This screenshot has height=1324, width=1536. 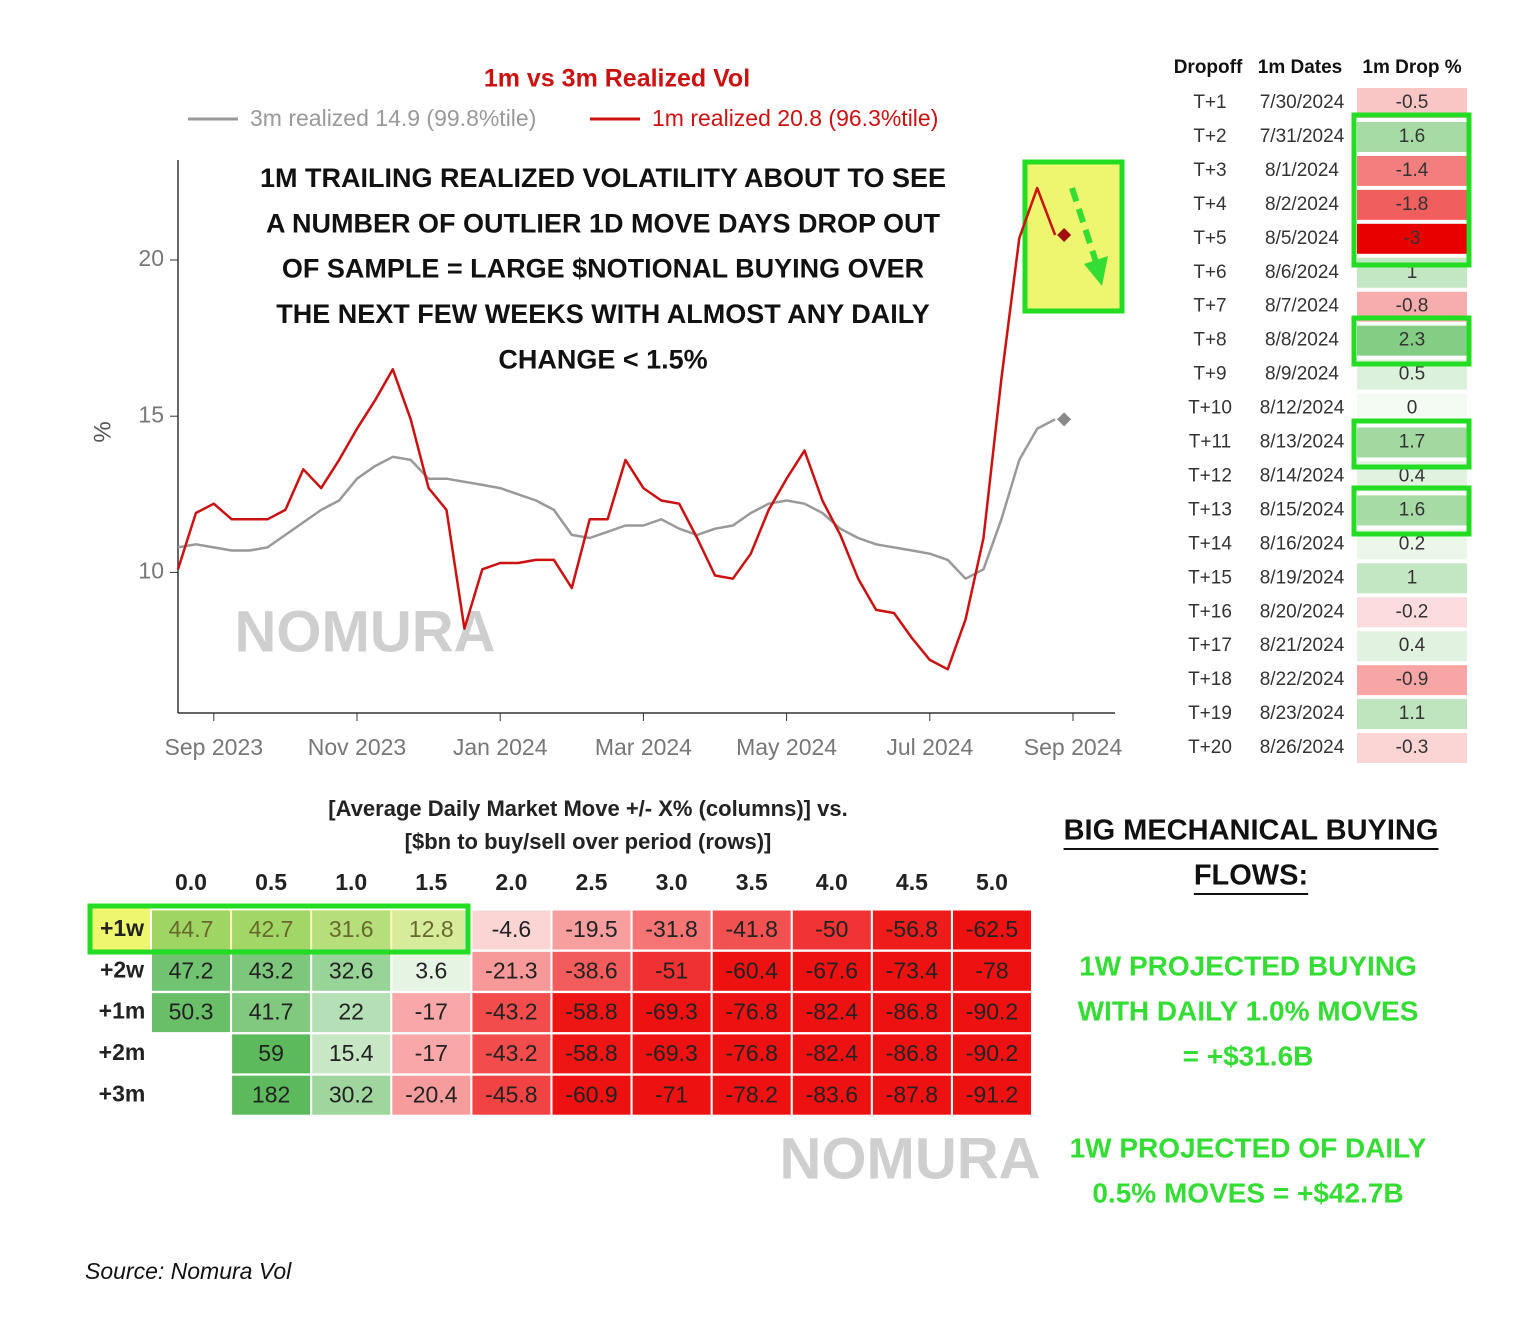 What do you see at coordinates (357, 747) in the screenshot?
I see `x-tick-label: Nov 2023` at bounding box center [357, 747].